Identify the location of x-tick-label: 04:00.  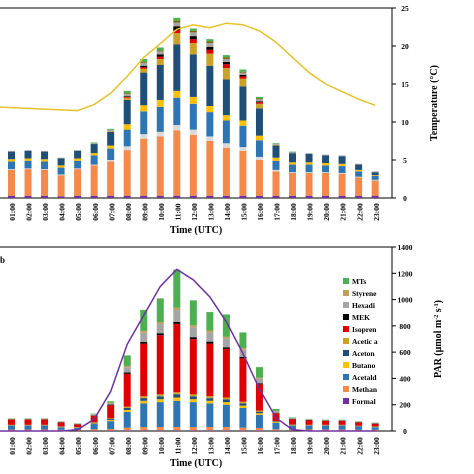
(62, 446).